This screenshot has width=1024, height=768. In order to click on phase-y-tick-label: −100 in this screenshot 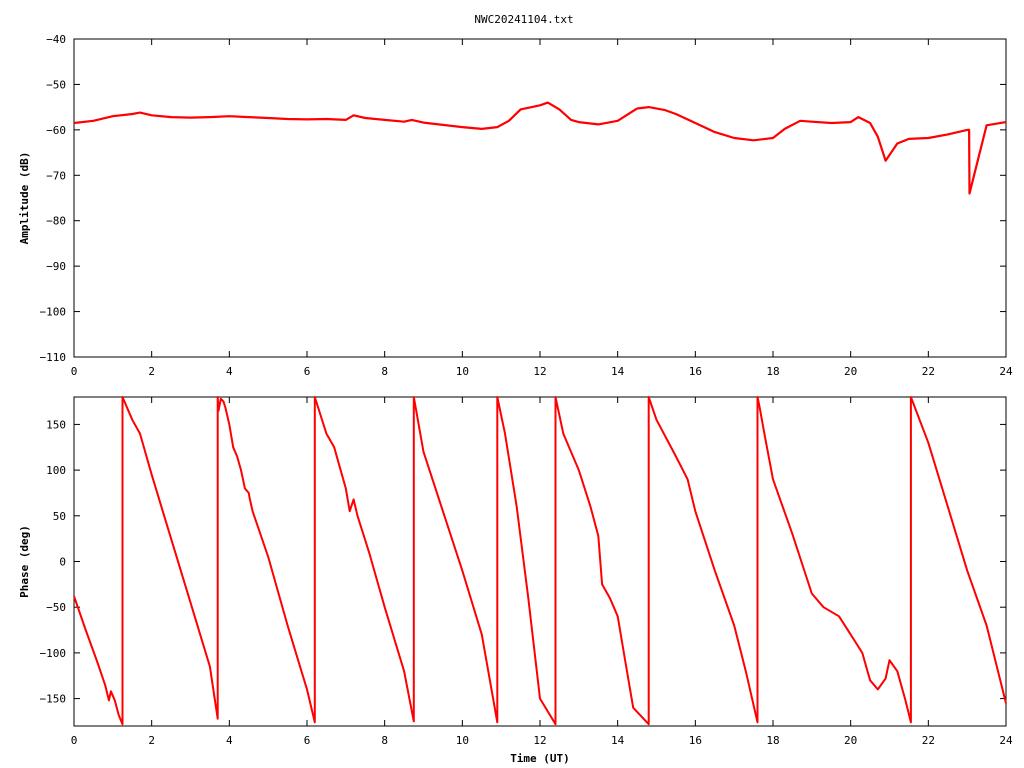, I will do `click(53, 653)`.